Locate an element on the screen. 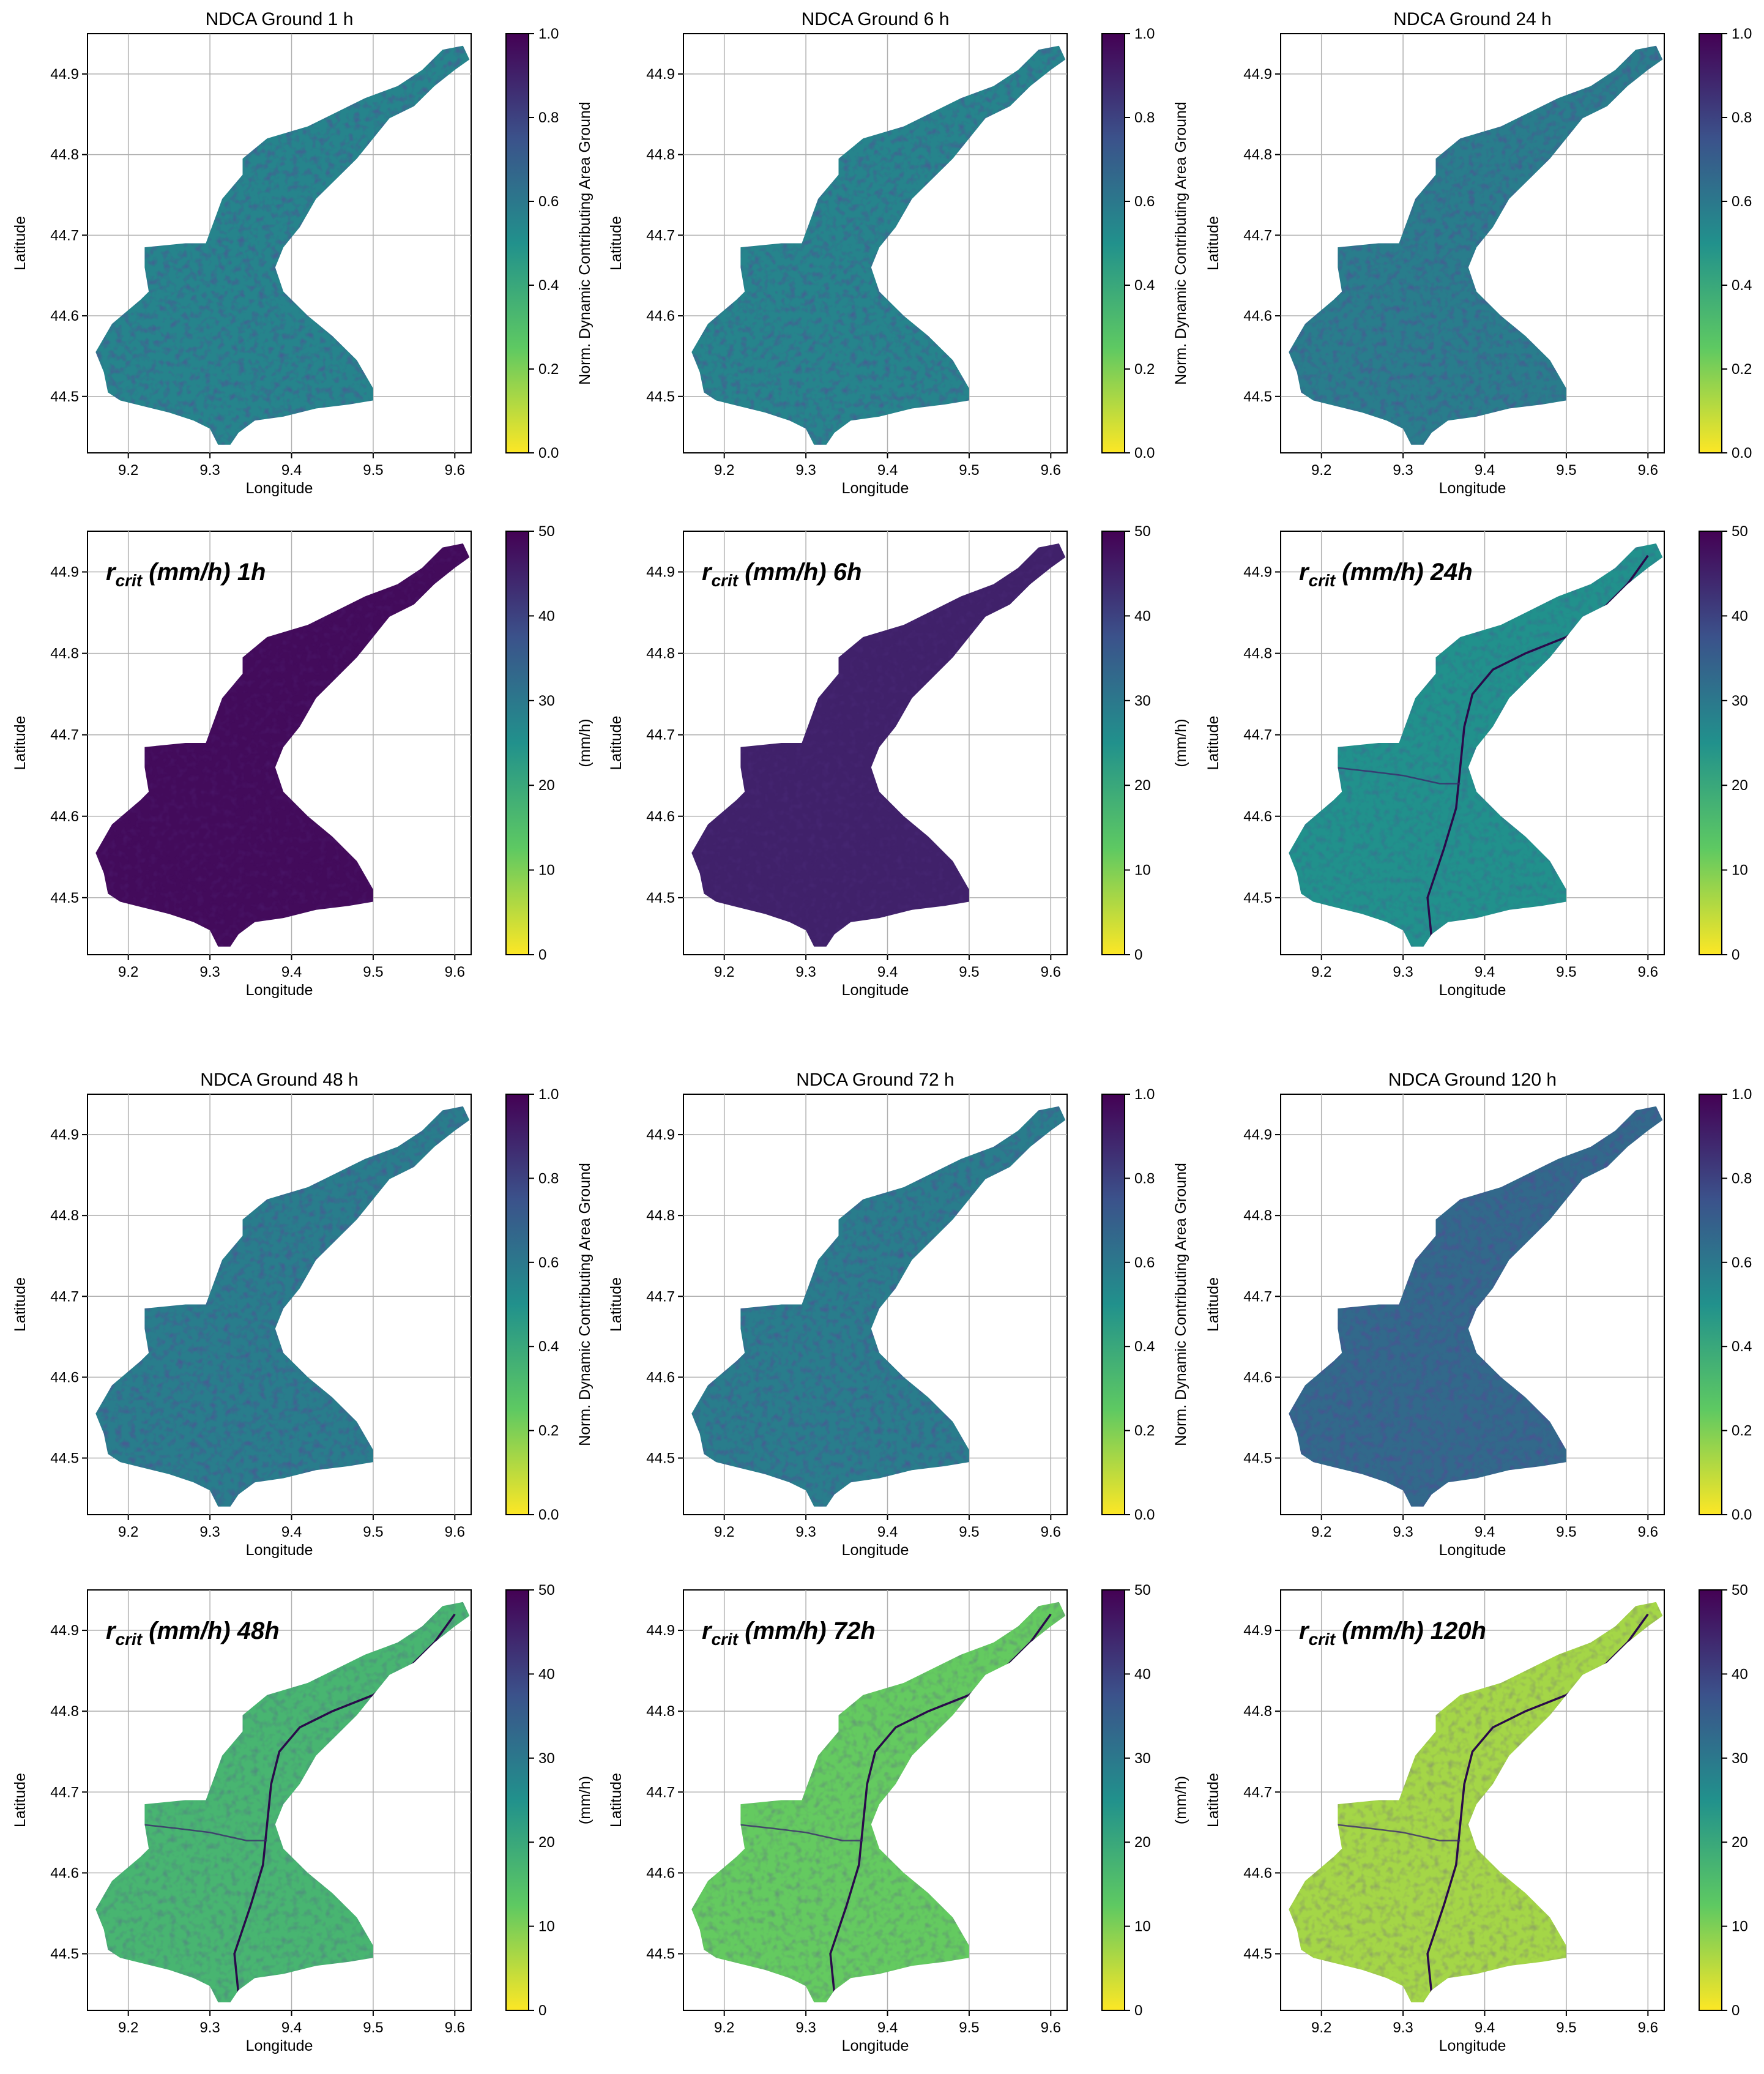 This screenshot has width=1764, height=2074. panel-label: rcrit (mm/h) 6h is located at coordinates (782, 574).